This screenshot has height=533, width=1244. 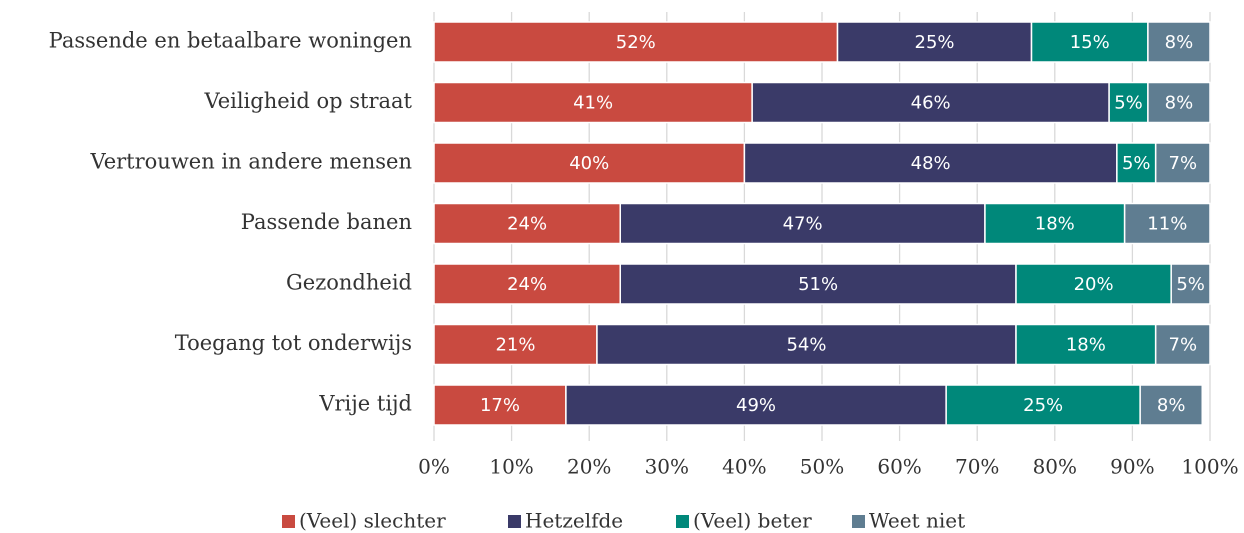 What do you see at coordinates (1209, 467) in the screenshot?
I see `x-tick-label: 100%` at bounding box center [1209, 467].